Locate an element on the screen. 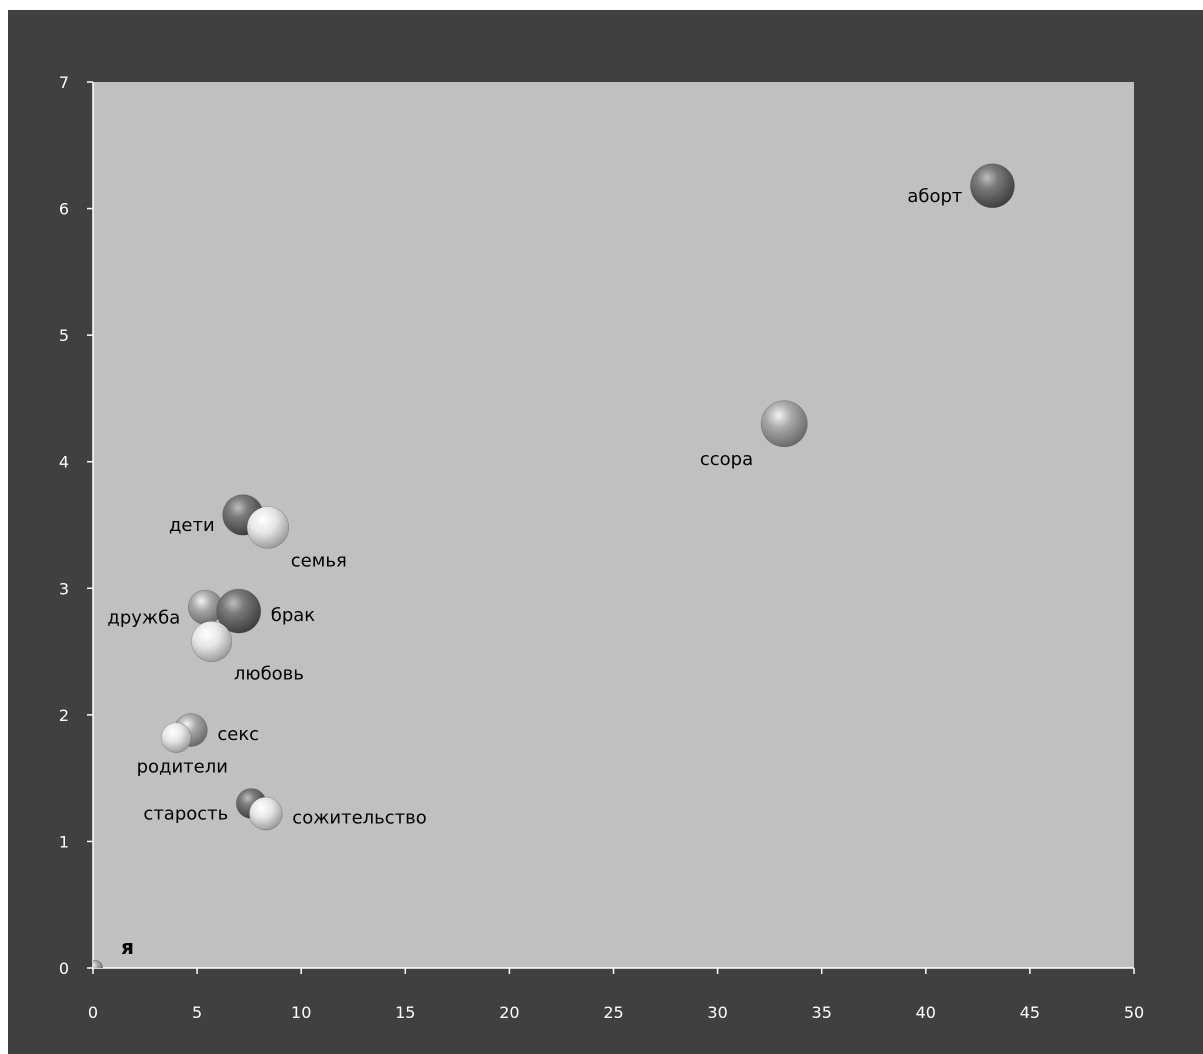  point-label: дружба is located at coordinates (143, 617).